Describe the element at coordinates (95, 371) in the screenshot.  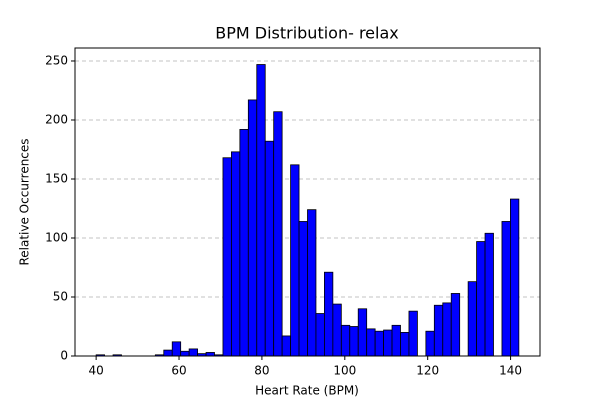
I see `x-tick-label: 40` at that location.